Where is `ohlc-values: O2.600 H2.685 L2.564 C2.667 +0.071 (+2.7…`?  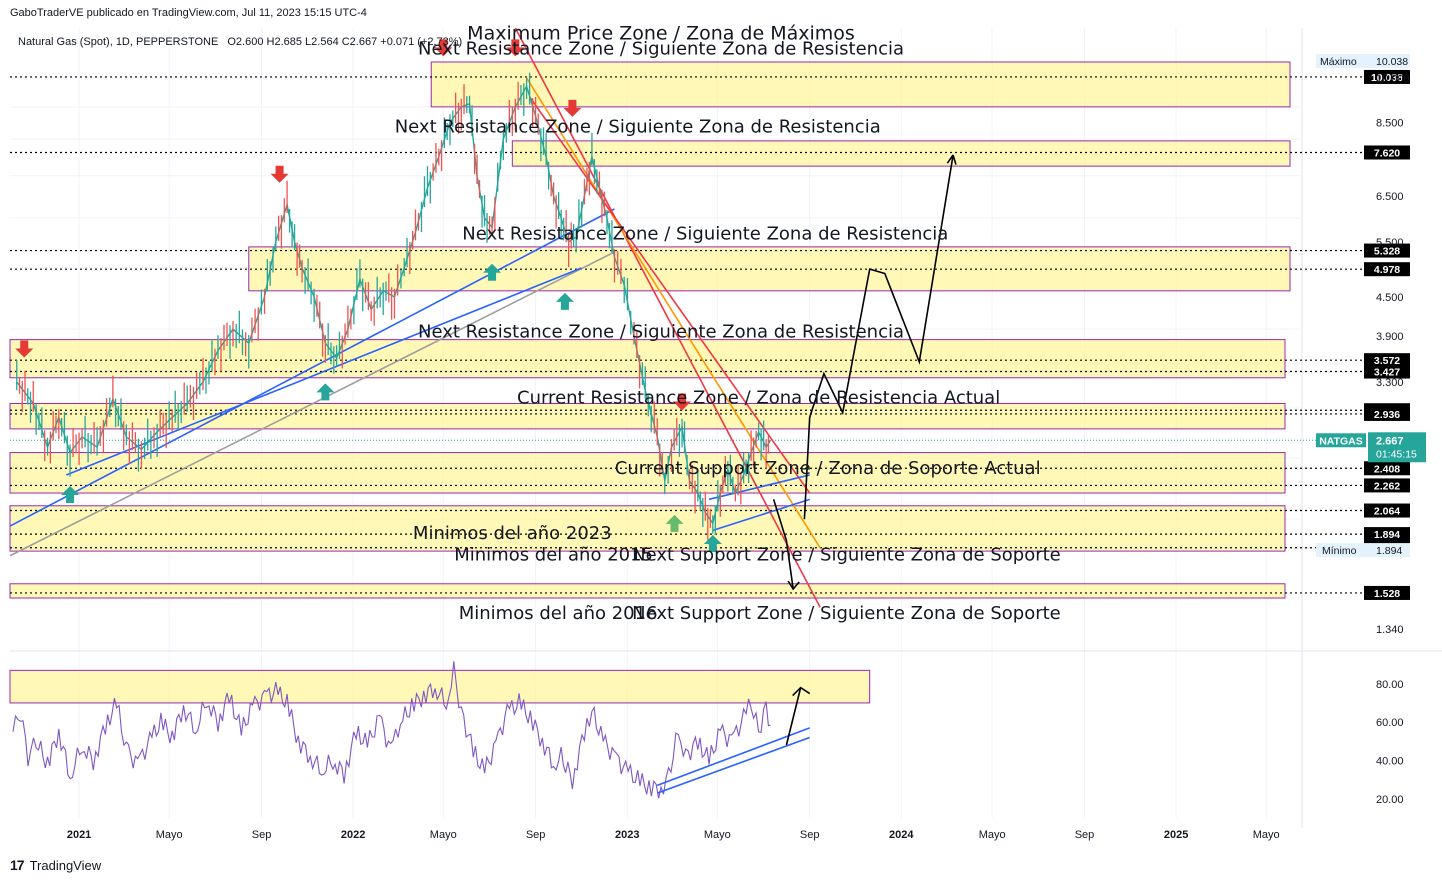 ohlc-values: O2.600 H2.685 L2.564 C2.667 +0.071 (+2.7… is located at coordinates (345, 42).